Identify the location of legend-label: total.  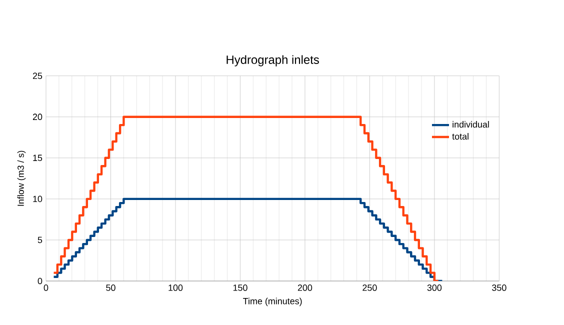
(460, 136).